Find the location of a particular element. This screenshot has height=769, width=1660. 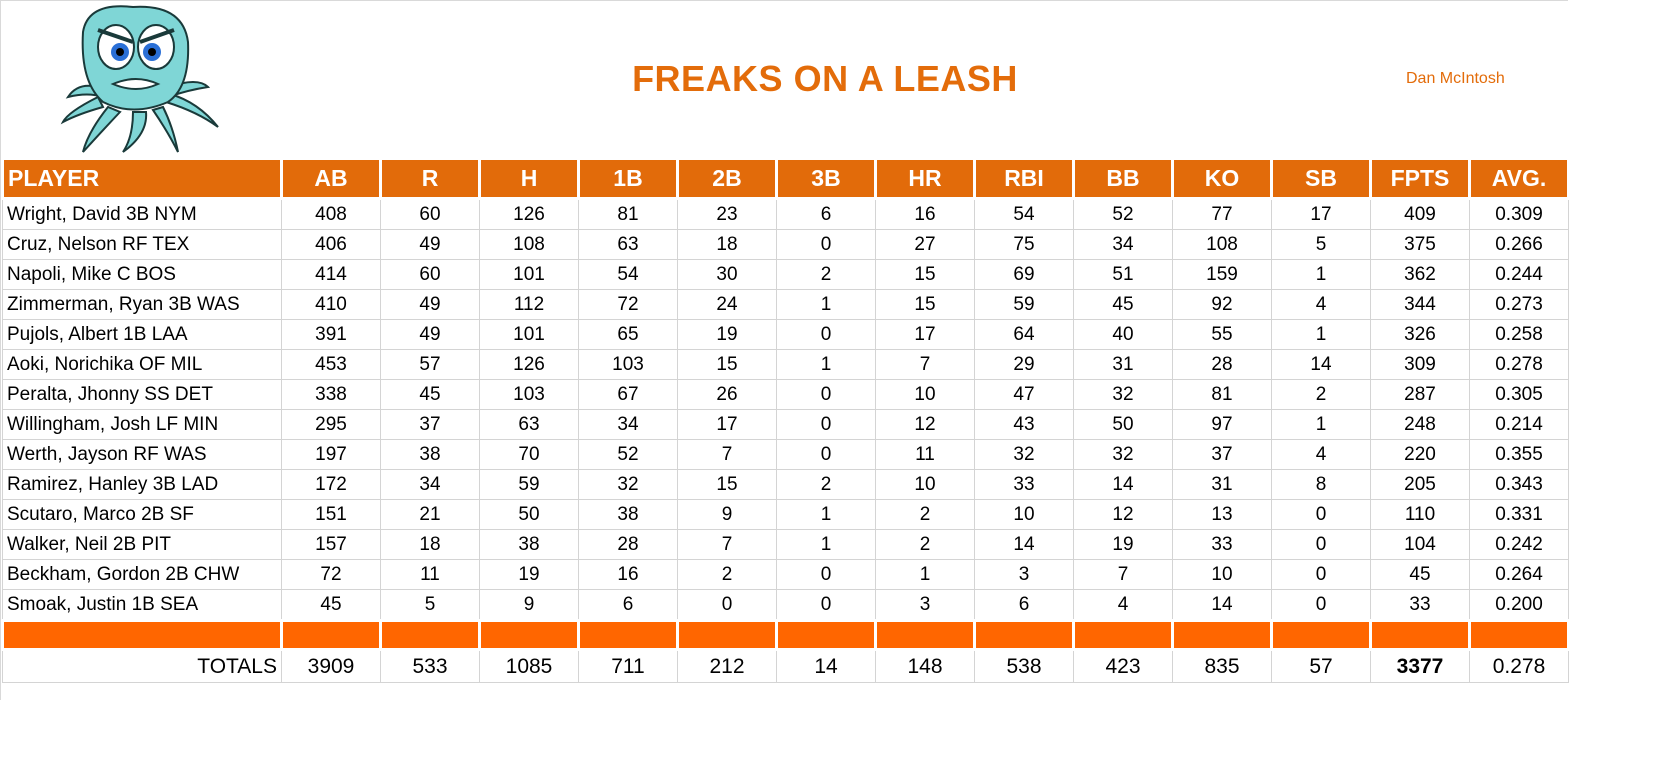

stat-cell: 51 is located at coordinates (1123, 274).